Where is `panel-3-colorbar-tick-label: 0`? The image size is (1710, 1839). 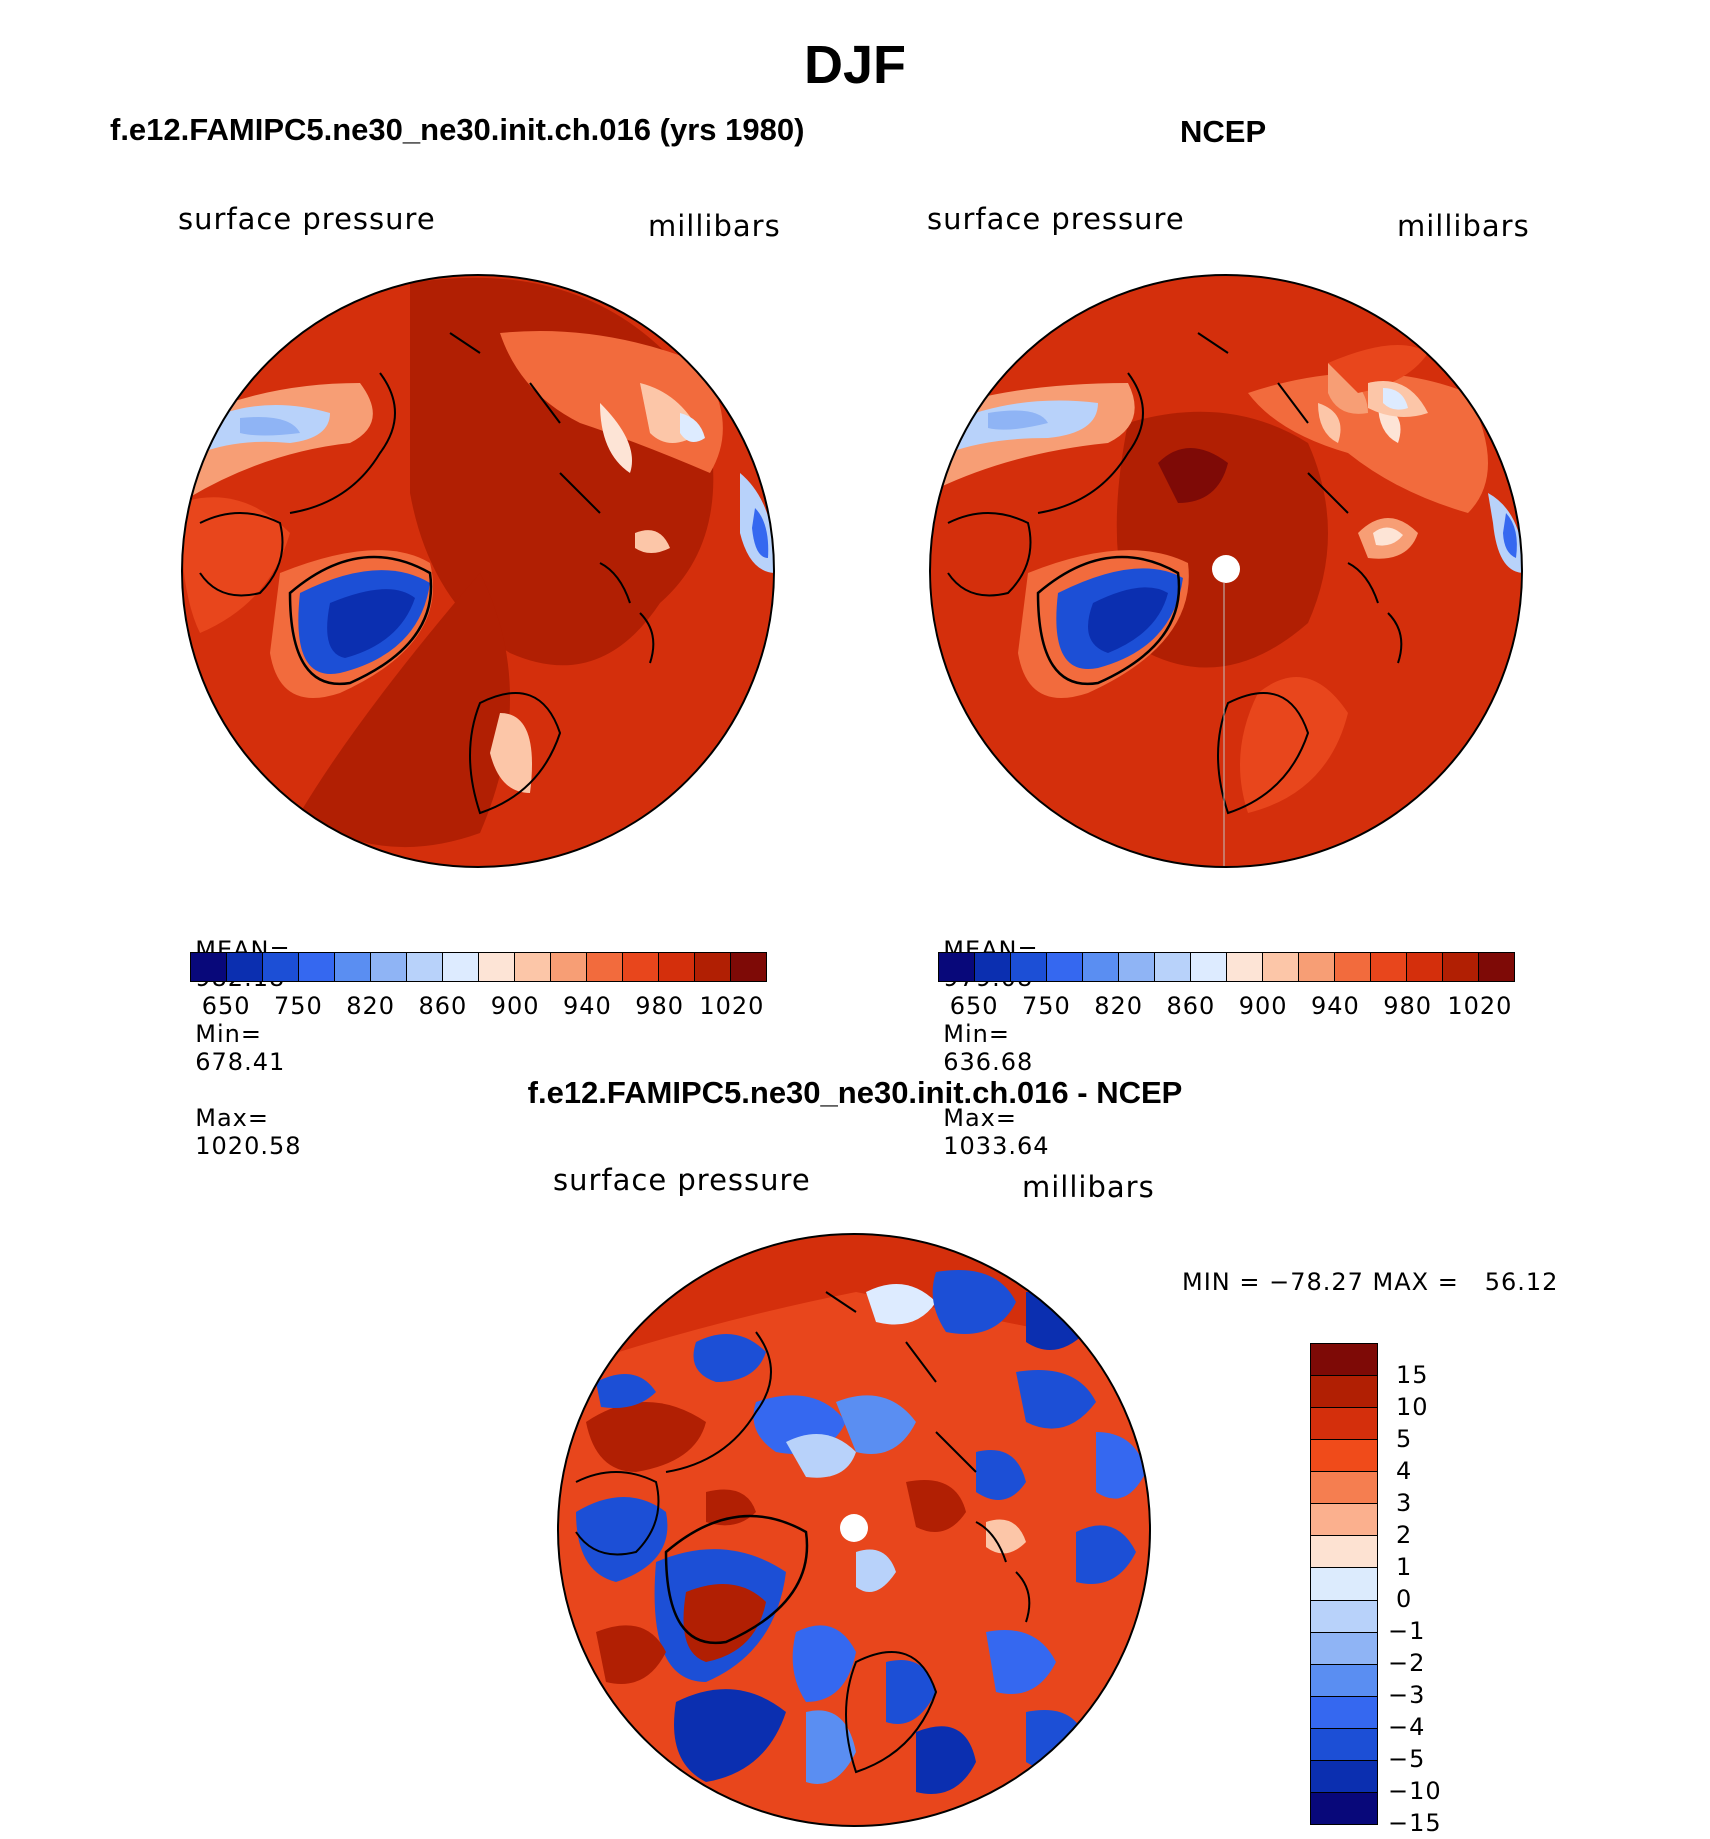
panel-3-colorbar-tick-label: 0 is located at coordinates (1404, 1599).